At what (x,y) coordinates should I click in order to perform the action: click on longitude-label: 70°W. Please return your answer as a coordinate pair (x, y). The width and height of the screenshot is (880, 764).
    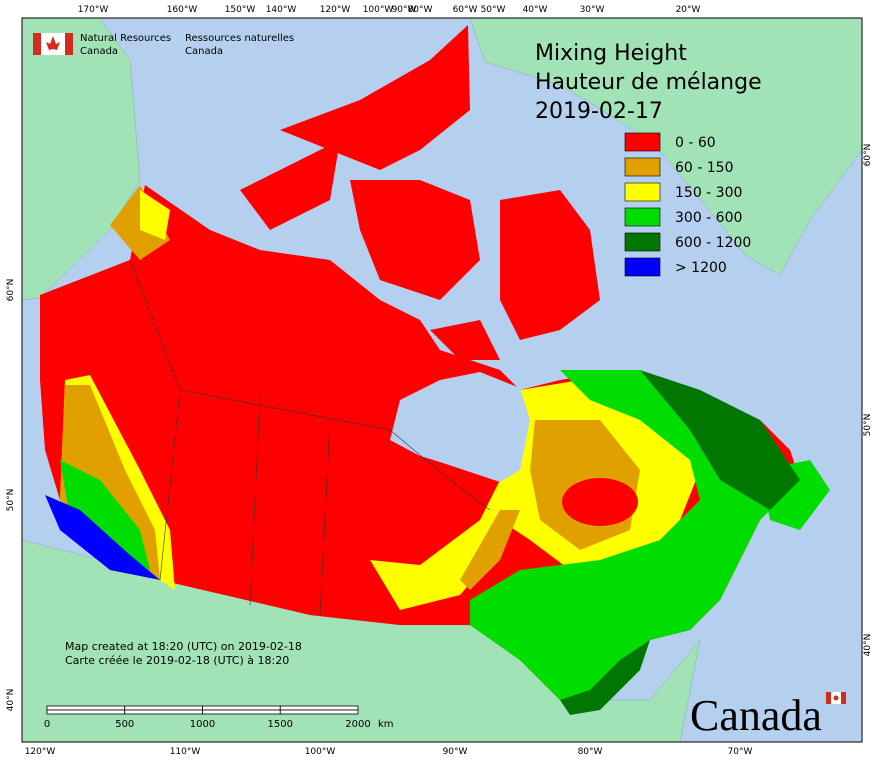
    Looking at the image, I should click on (740, 752).